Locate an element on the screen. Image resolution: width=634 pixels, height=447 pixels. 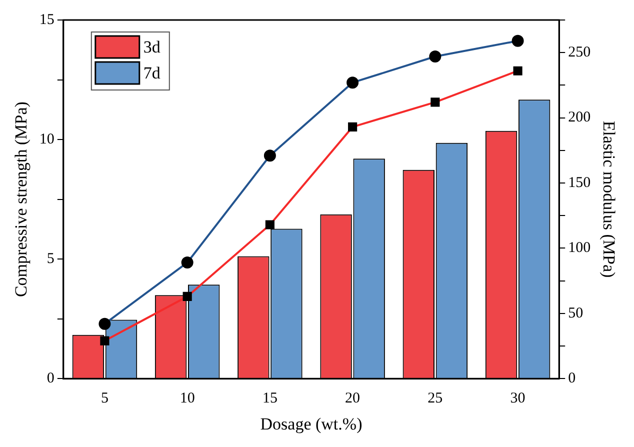
y-tick-label: 10 is located at coordinates (46, 139).